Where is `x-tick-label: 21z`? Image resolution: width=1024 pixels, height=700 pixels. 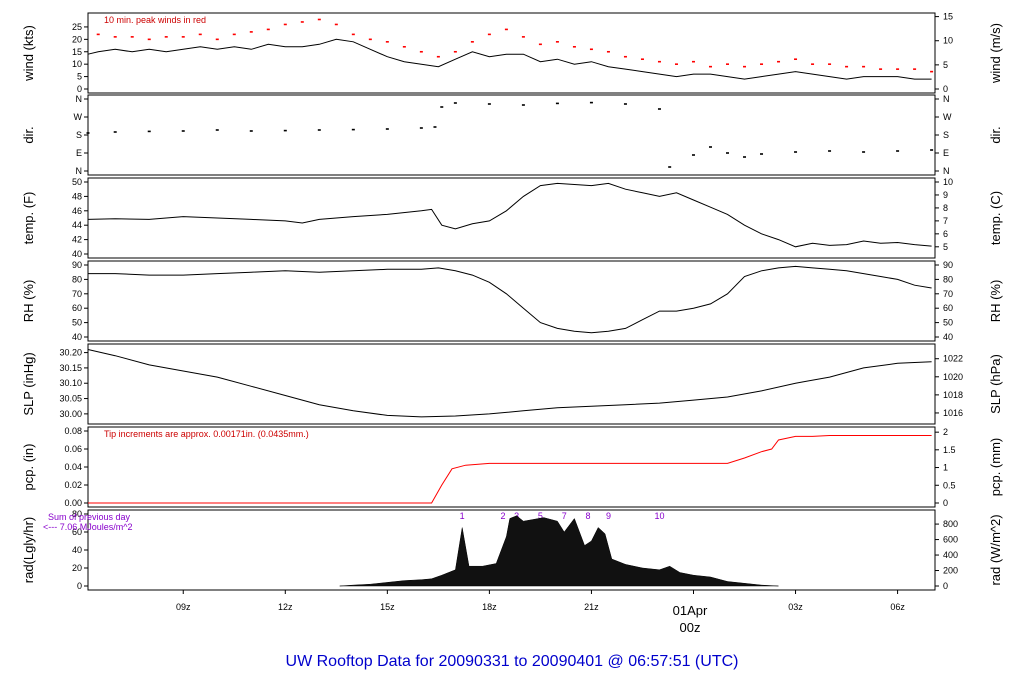 x-tick-label: 21z is located at coordinates (591, 607).